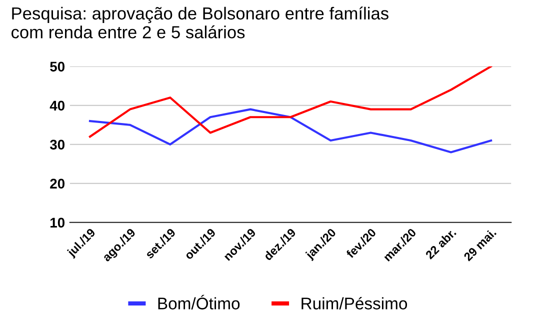 This screenshot has width=538, height=332. What do you see at coordinates (355, 303) in the screenshot?
I see `legend-label: Ruim/Péssimo` at bounding box center [355, 303].